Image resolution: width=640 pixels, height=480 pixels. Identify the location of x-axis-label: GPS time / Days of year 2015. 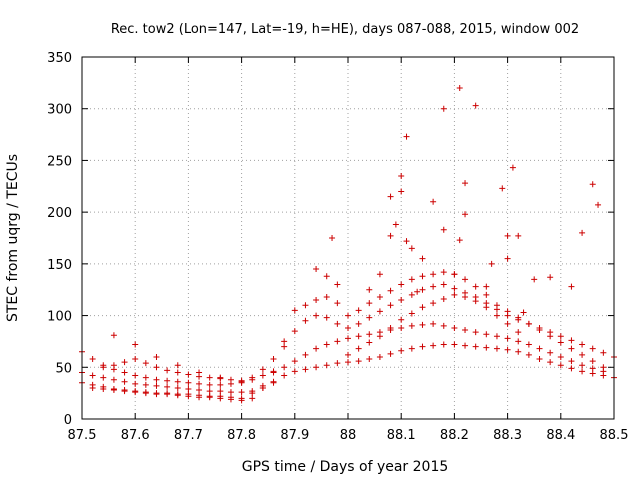
(345, 467).